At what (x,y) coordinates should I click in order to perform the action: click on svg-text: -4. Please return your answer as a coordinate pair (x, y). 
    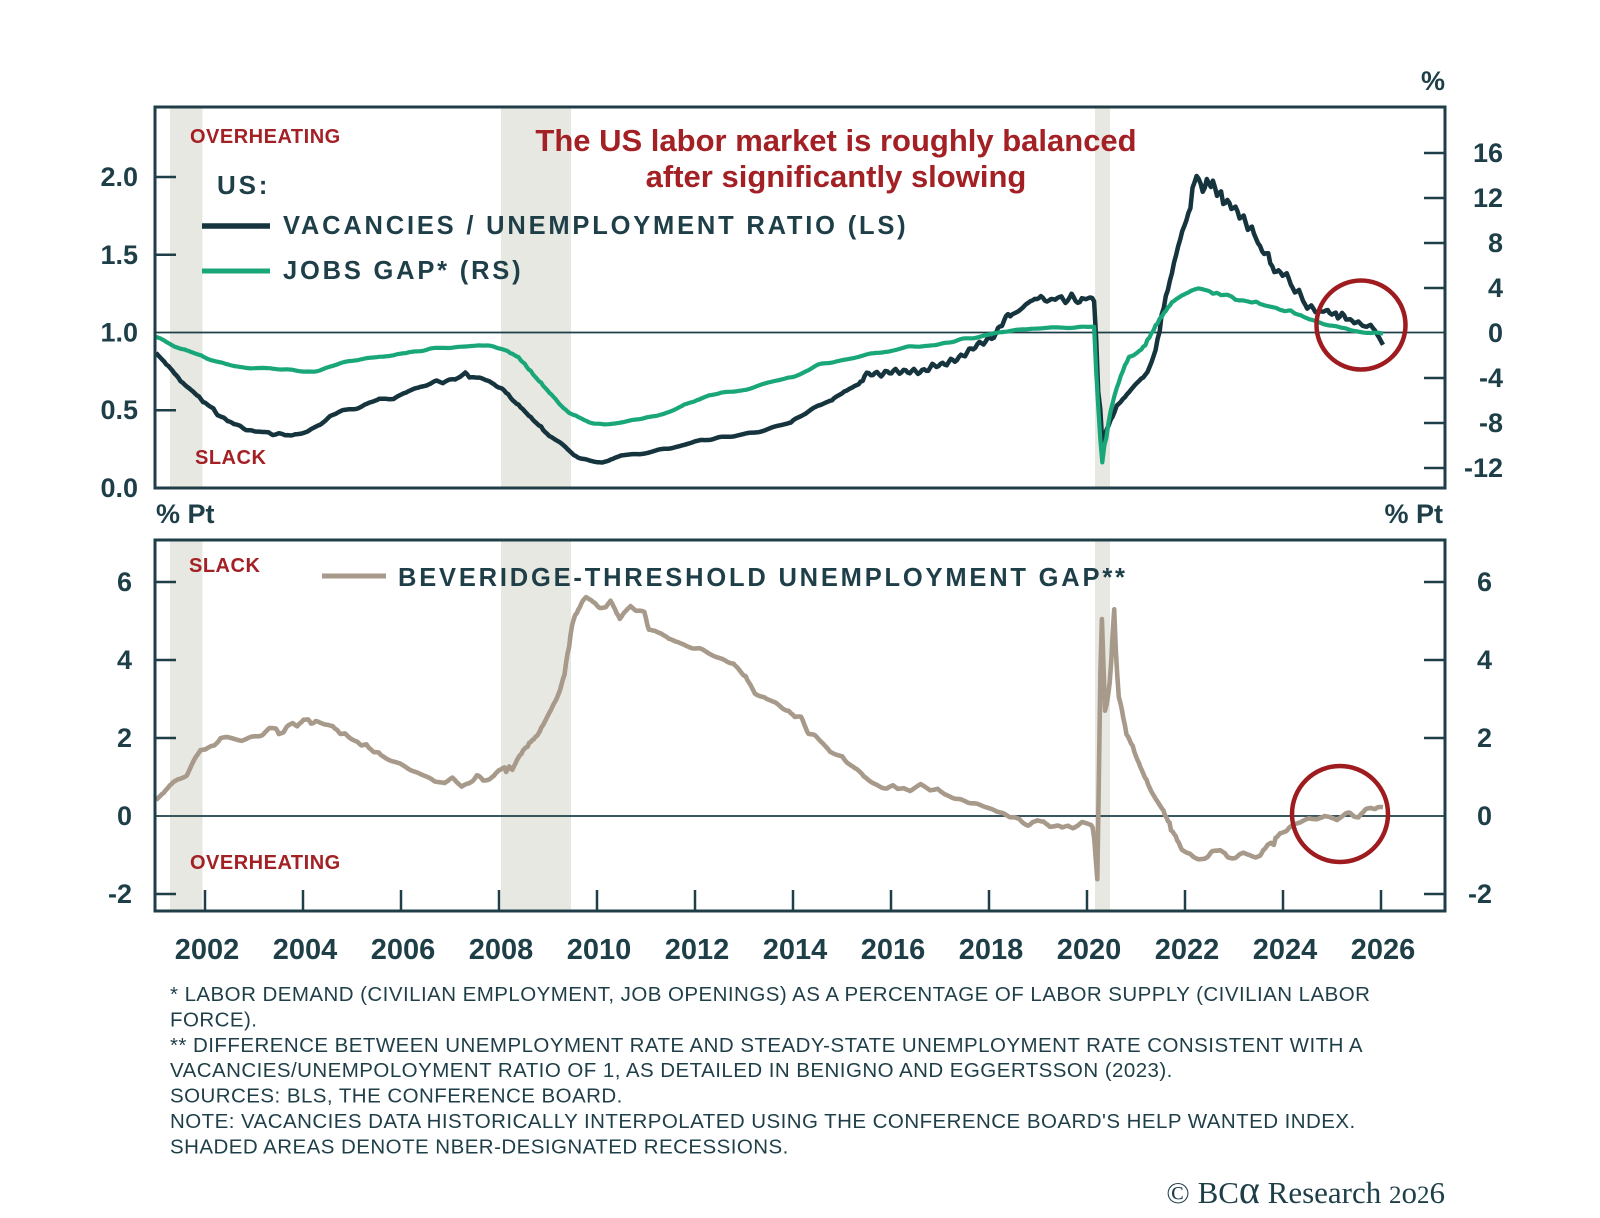
    Looking at the image, I should click on (1491, 378).